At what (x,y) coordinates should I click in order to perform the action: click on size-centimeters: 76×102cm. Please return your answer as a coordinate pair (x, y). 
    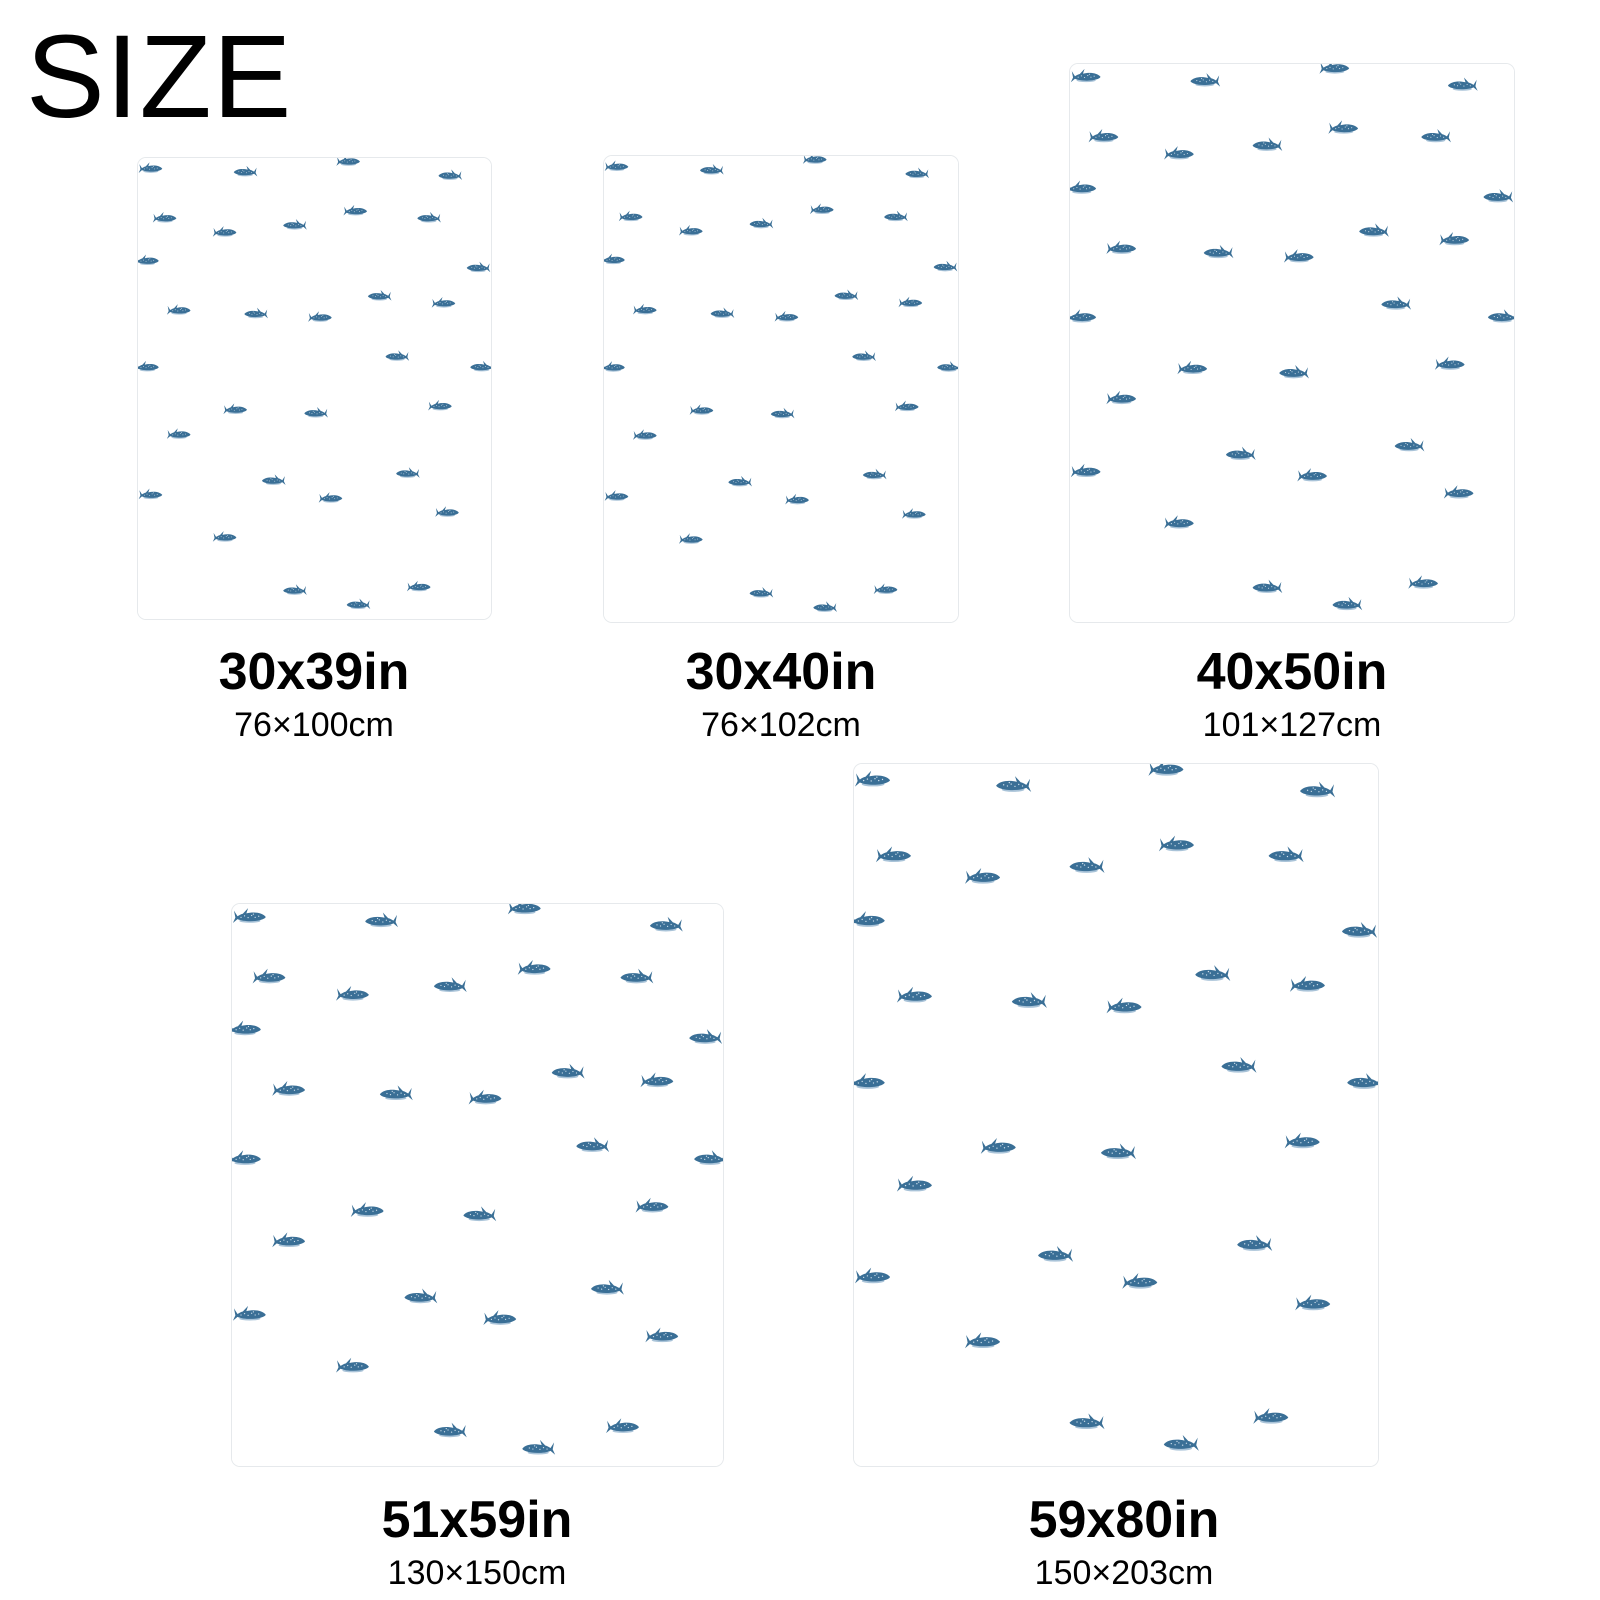
    Looking at the image, I should click on (781, 725).